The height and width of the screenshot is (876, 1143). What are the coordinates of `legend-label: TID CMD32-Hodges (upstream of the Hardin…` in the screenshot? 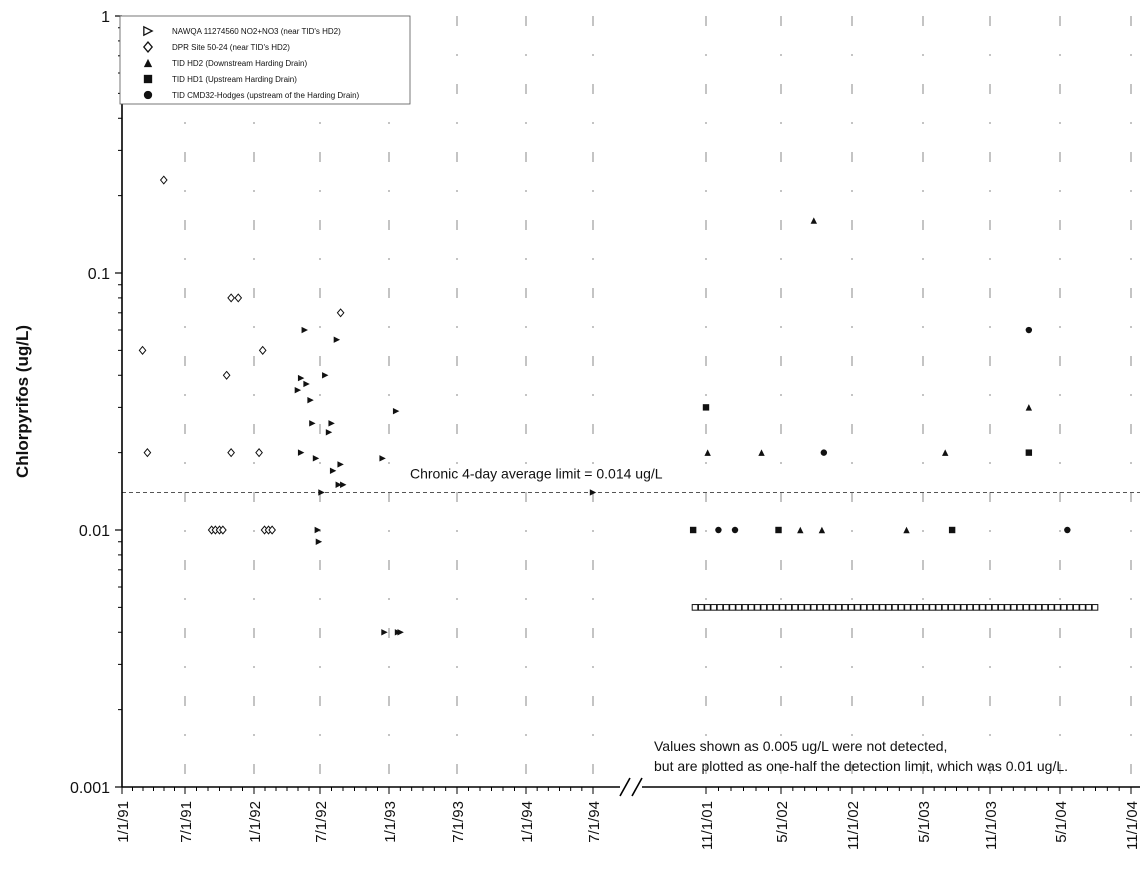 It's located at (266, 95).